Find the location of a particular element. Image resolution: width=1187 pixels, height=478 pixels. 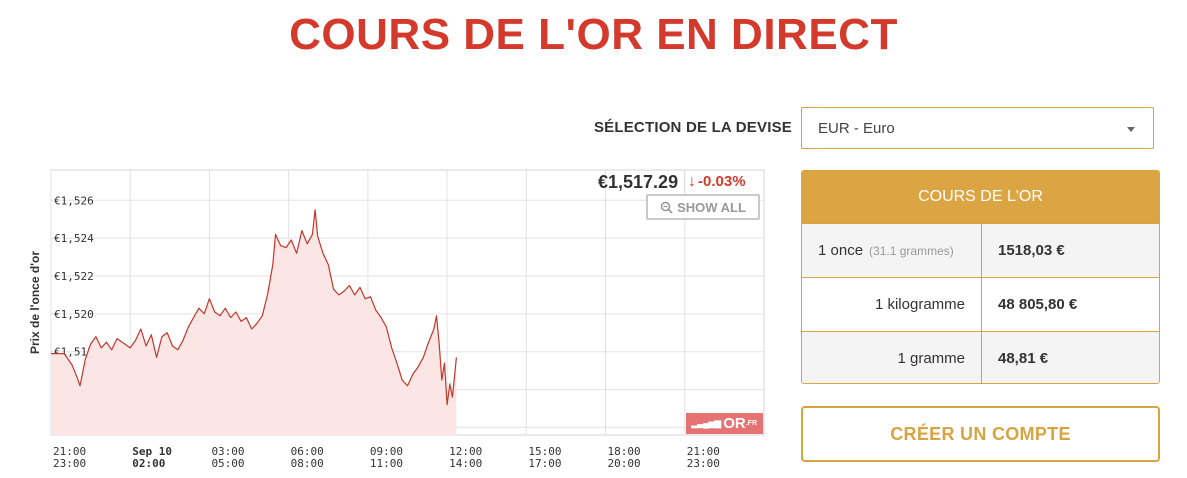

rate-row-gram: 1 gramme 48,81 € is located at coordinates (980, 357).